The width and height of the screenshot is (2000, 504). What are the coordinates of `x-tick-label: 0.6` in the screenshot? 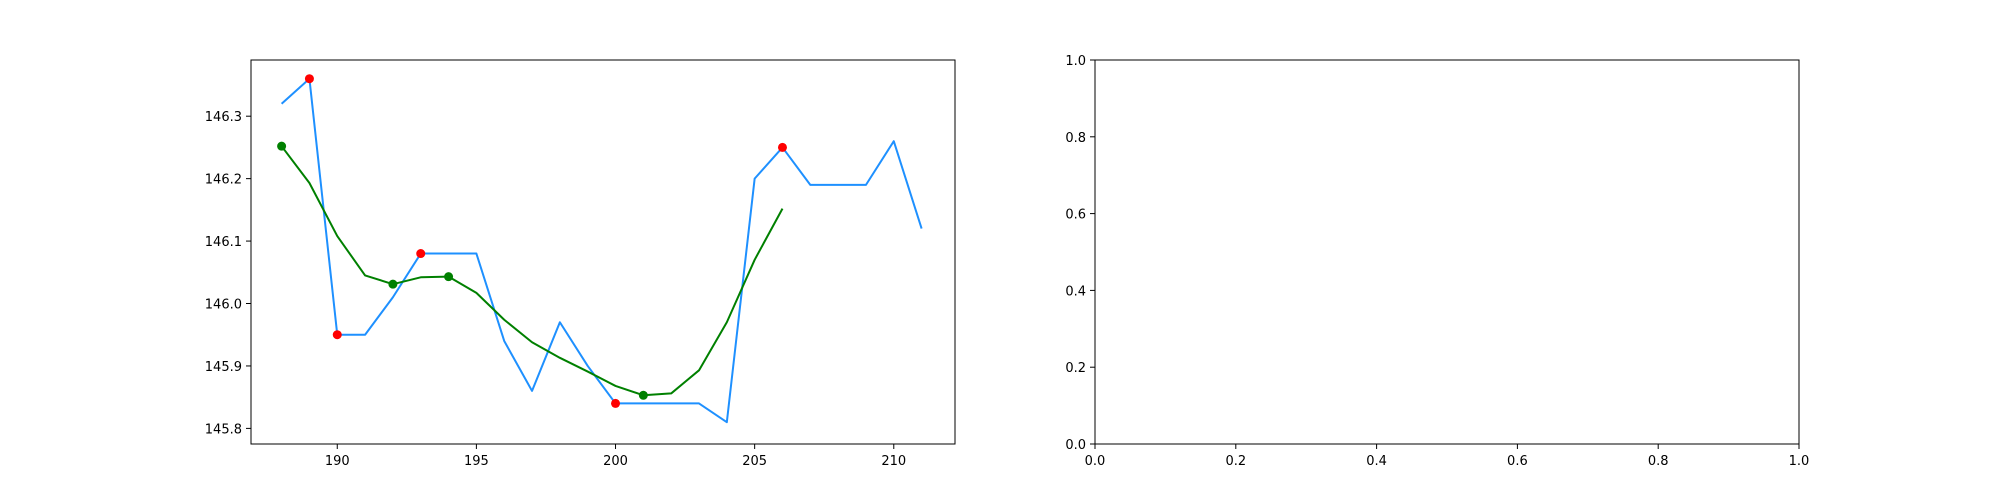 It's located at (1517, 461).